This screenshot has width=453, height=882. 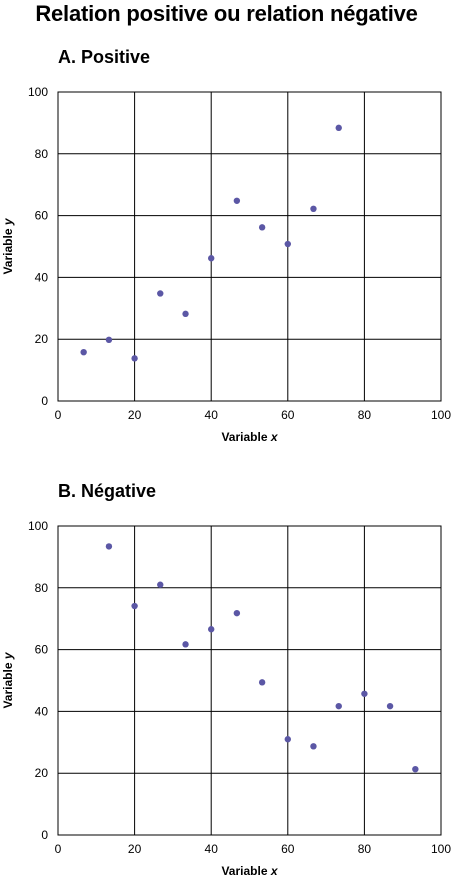 What do you see at coordinates (226, 13) in the screenshot?
I see `page-title: Relation positive ou relation négative` at bounding box center [226, 13].